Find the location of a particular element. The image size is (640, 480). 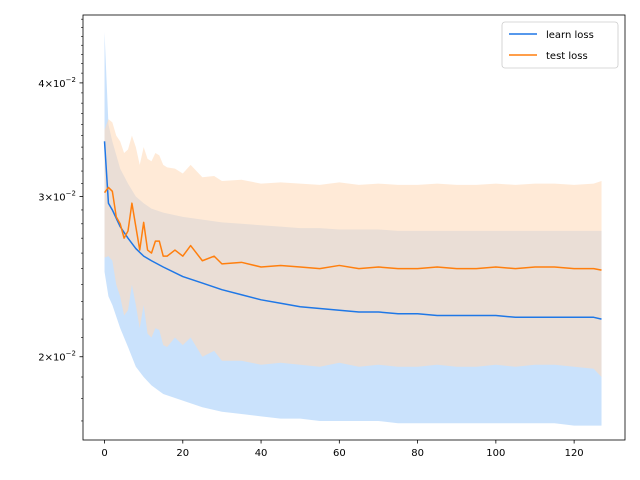

line-test-loss is located at coordinates (352, 228).